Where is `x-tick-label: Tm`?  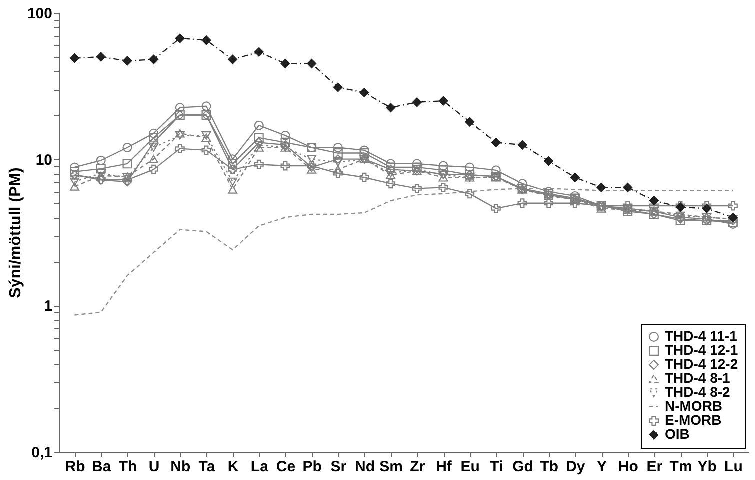 x-tick-label: Tm is located at coordinates (681, 467).